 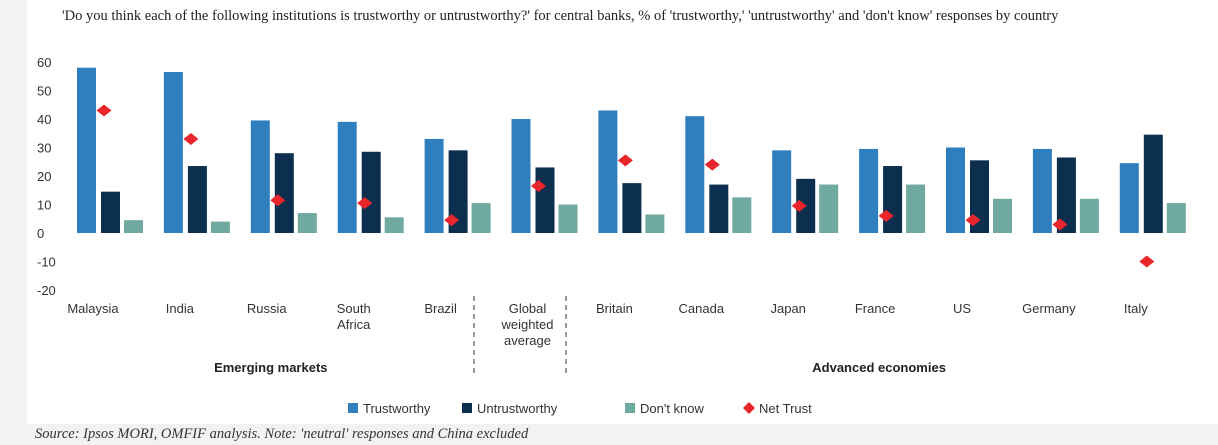 What do you see at coordinates (44, 62) in the screenshot?
I see `y-tick-label: 60` at bounding box center [44, 62].